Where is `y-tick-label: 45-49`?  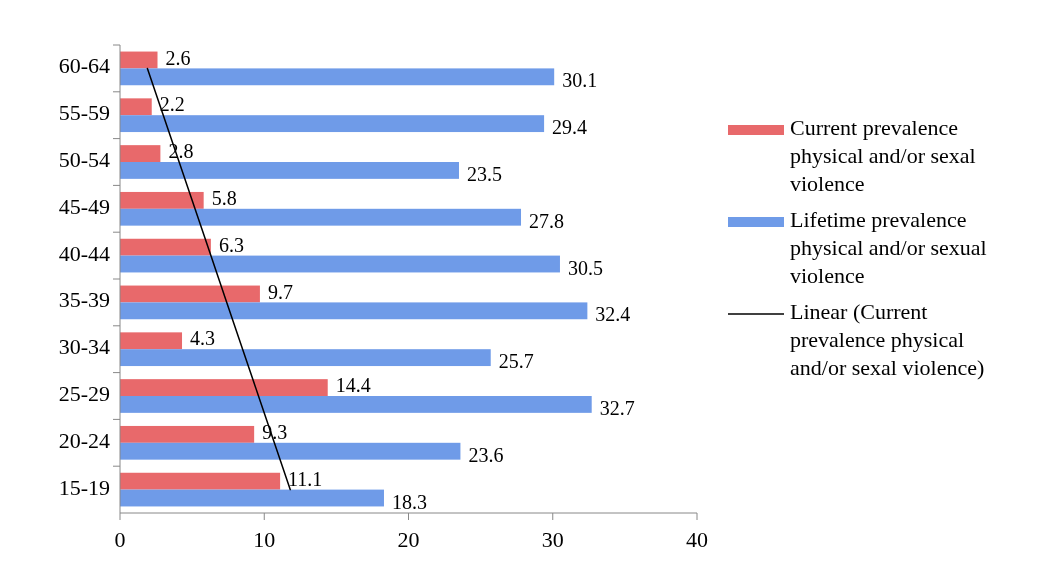
y-tick-label: 45-49 is located at coordinates (84, 206).